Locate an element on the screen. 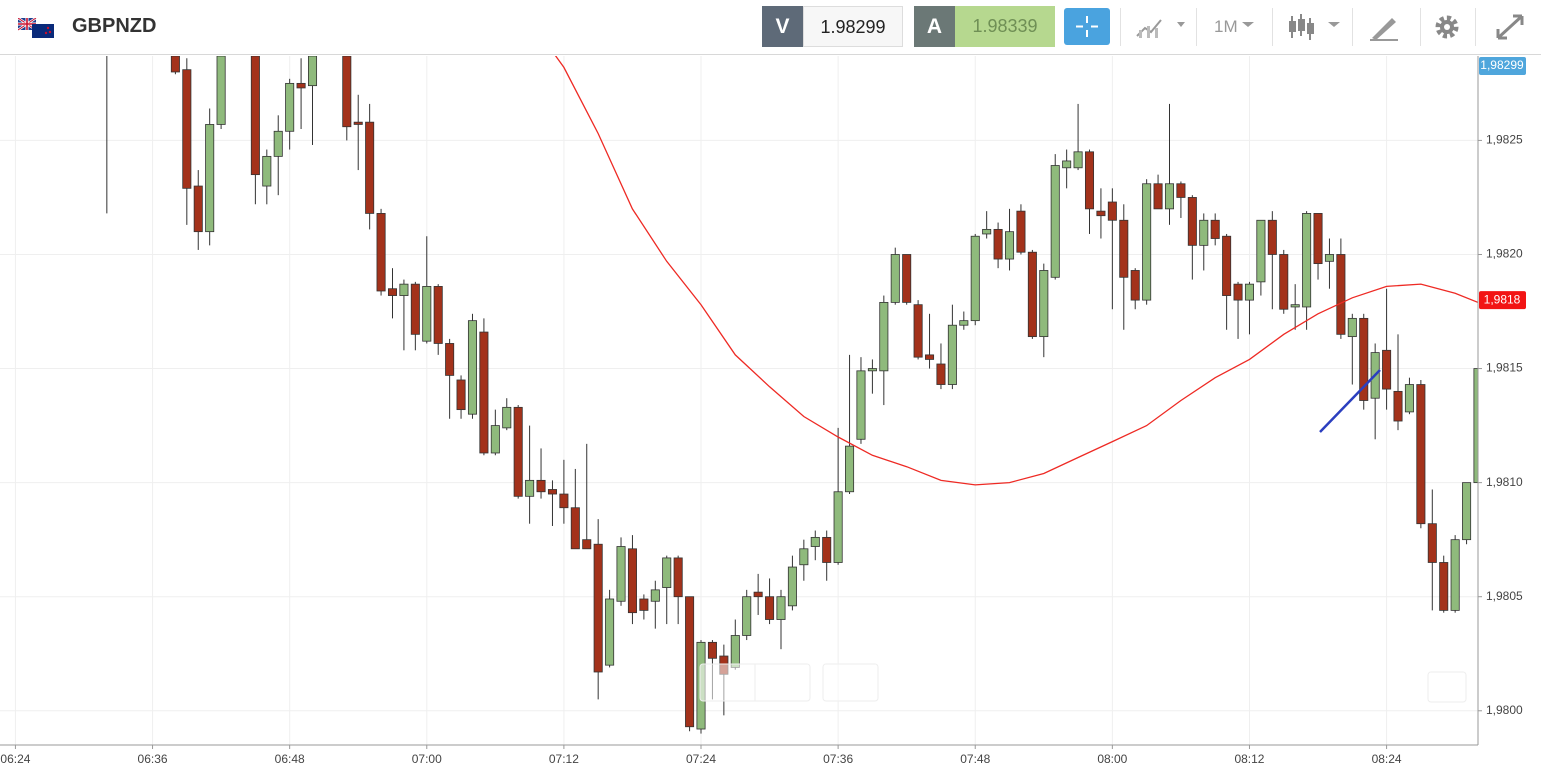  flag-icon is located at coordinates (36, 28).